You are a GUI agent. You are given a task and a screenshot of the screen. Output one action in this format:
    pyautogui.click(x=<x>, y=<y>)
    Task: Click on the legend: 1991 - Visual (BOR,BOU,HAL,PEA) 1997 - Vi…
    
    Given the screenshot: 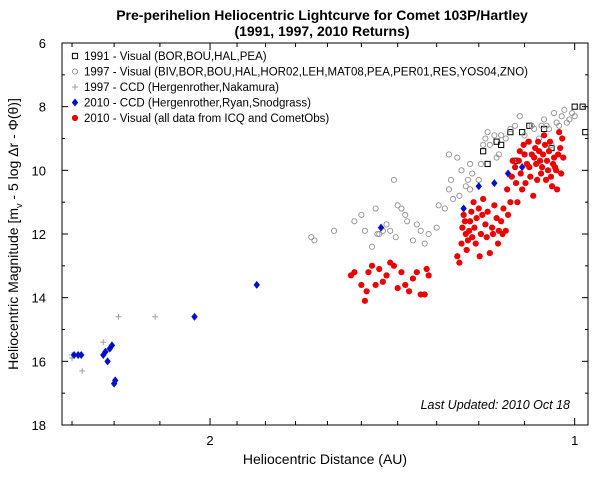 What is the action you would take?
    pyautogui.click(x=299, y=88)
    